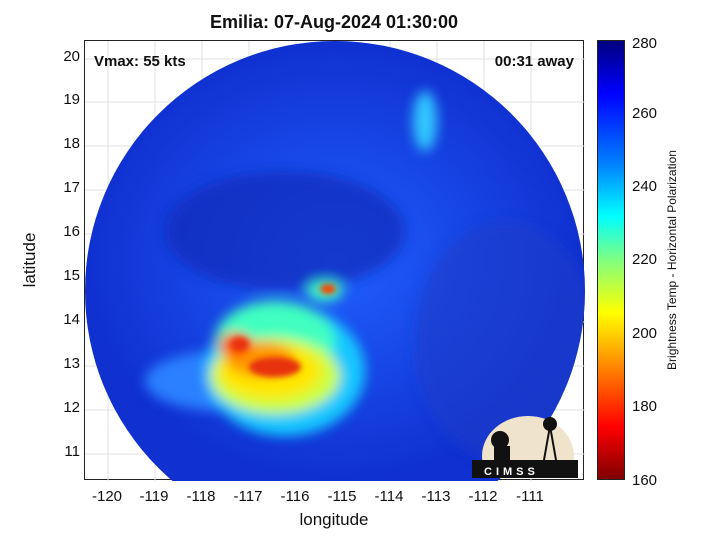 The image size is (720, 540). What do you see at coordinates (295, 496) in the screenshot?
I see `x-tick: -116` at bounding box center [295, 496].